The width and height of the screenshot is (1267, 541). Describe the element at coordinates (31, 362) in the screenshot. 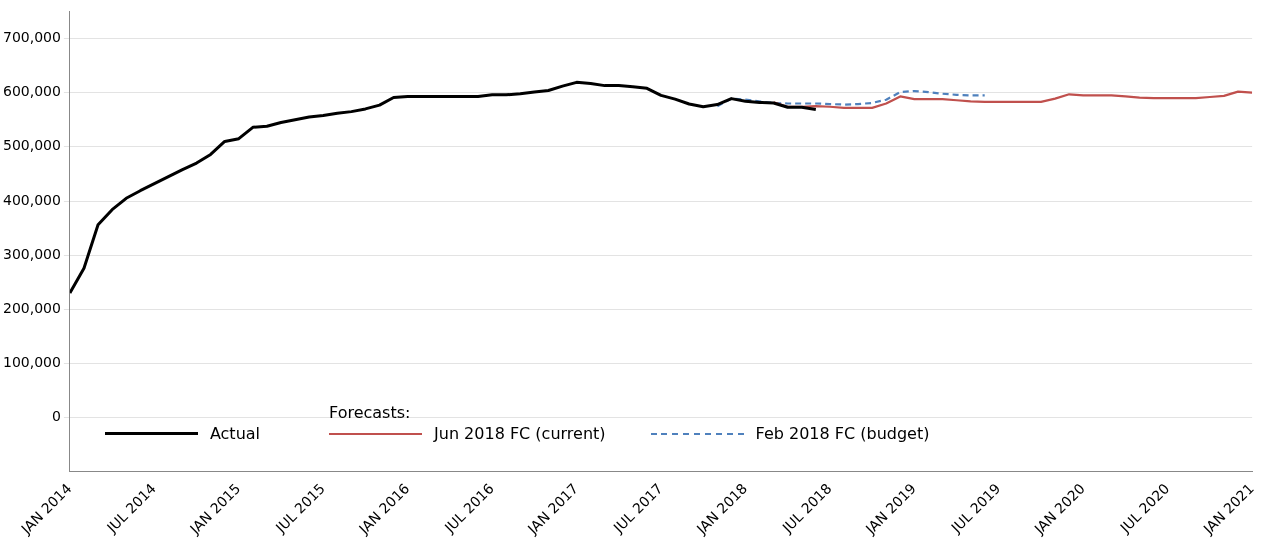

I see `y-tick-label: 100,000` at that location.